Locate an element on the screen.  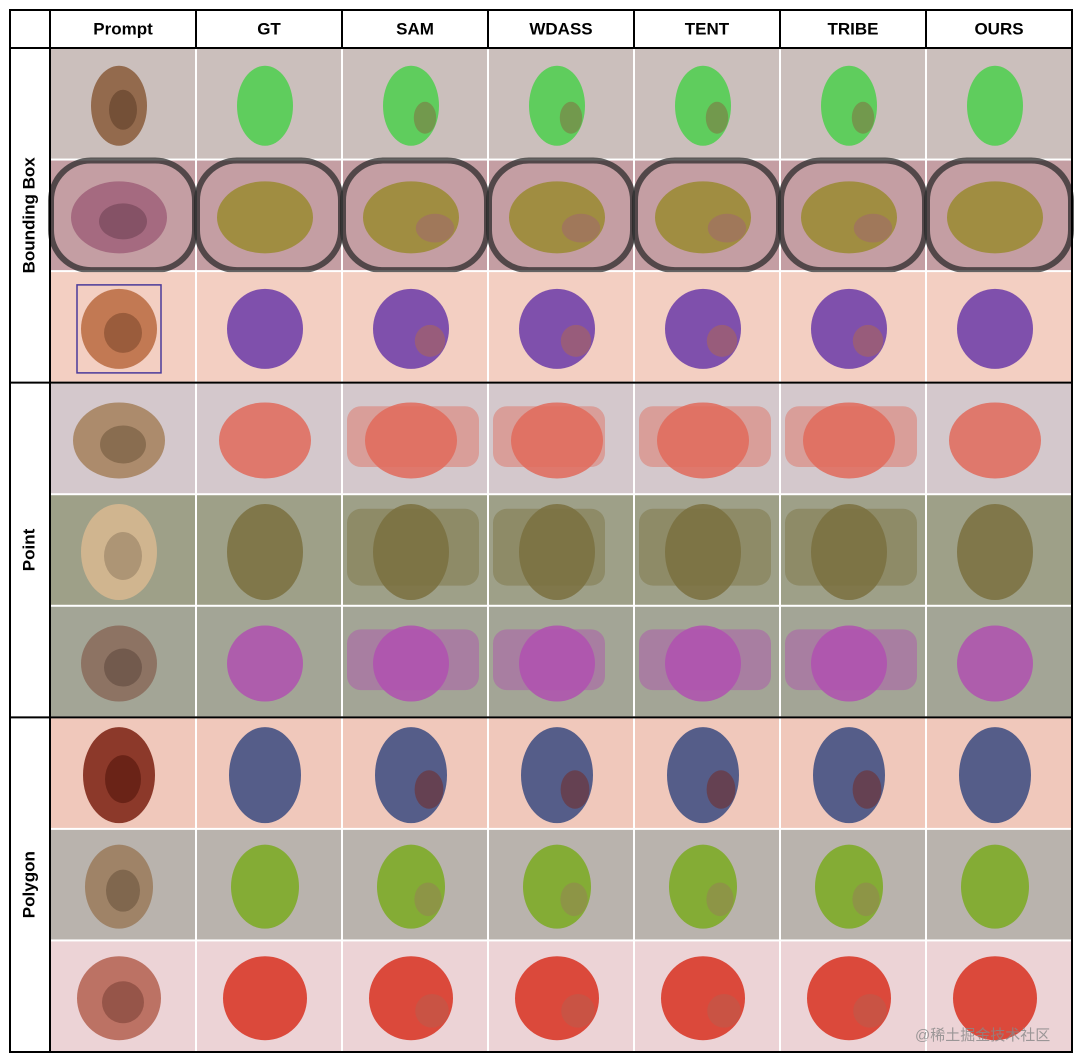
group-label: Bounding Box is located at coordinates (28, 215).